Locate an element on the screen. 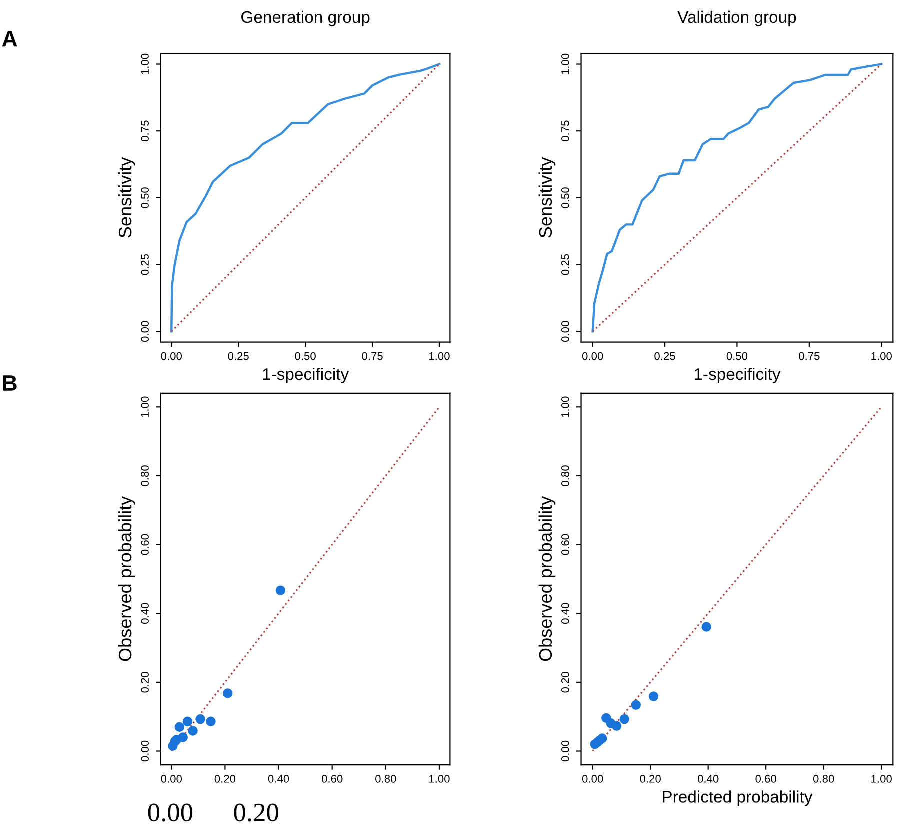 The image size is (904, 837). text: A is located at coordinates (10, 39).